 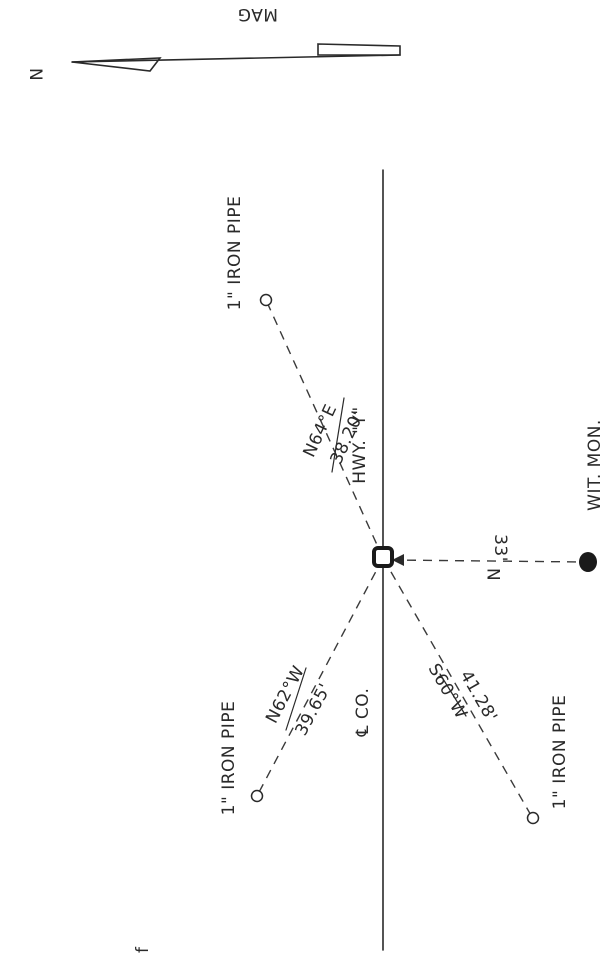 What do you see at coordinates (500, 548) in the screenshot?
I see `distance-n: 33'` at bounding box center [500, 548].